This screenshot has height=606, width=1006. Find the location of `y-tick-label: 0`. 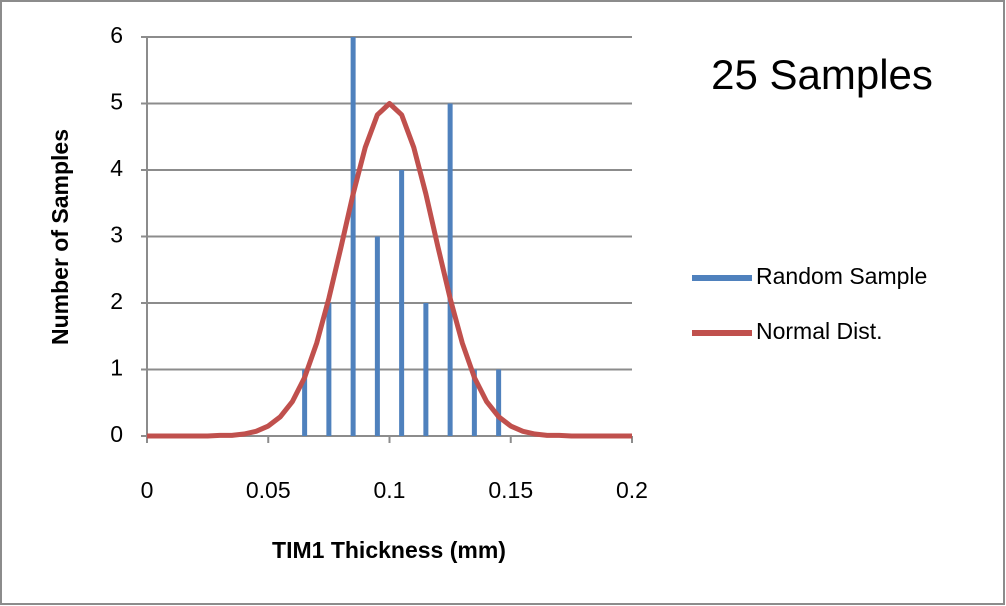

y-tick-label: 0 is located at coordinates (116, 434).